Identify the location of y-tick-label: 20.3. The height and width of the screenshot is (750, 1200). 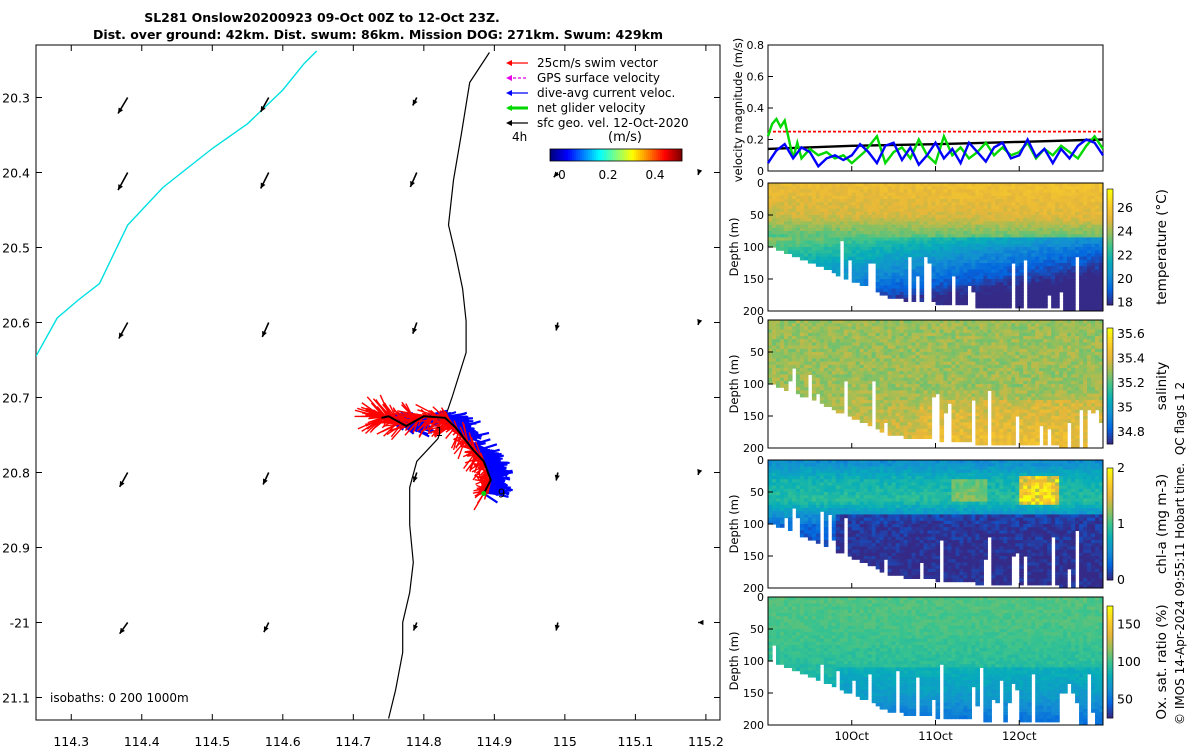
(16, 98).